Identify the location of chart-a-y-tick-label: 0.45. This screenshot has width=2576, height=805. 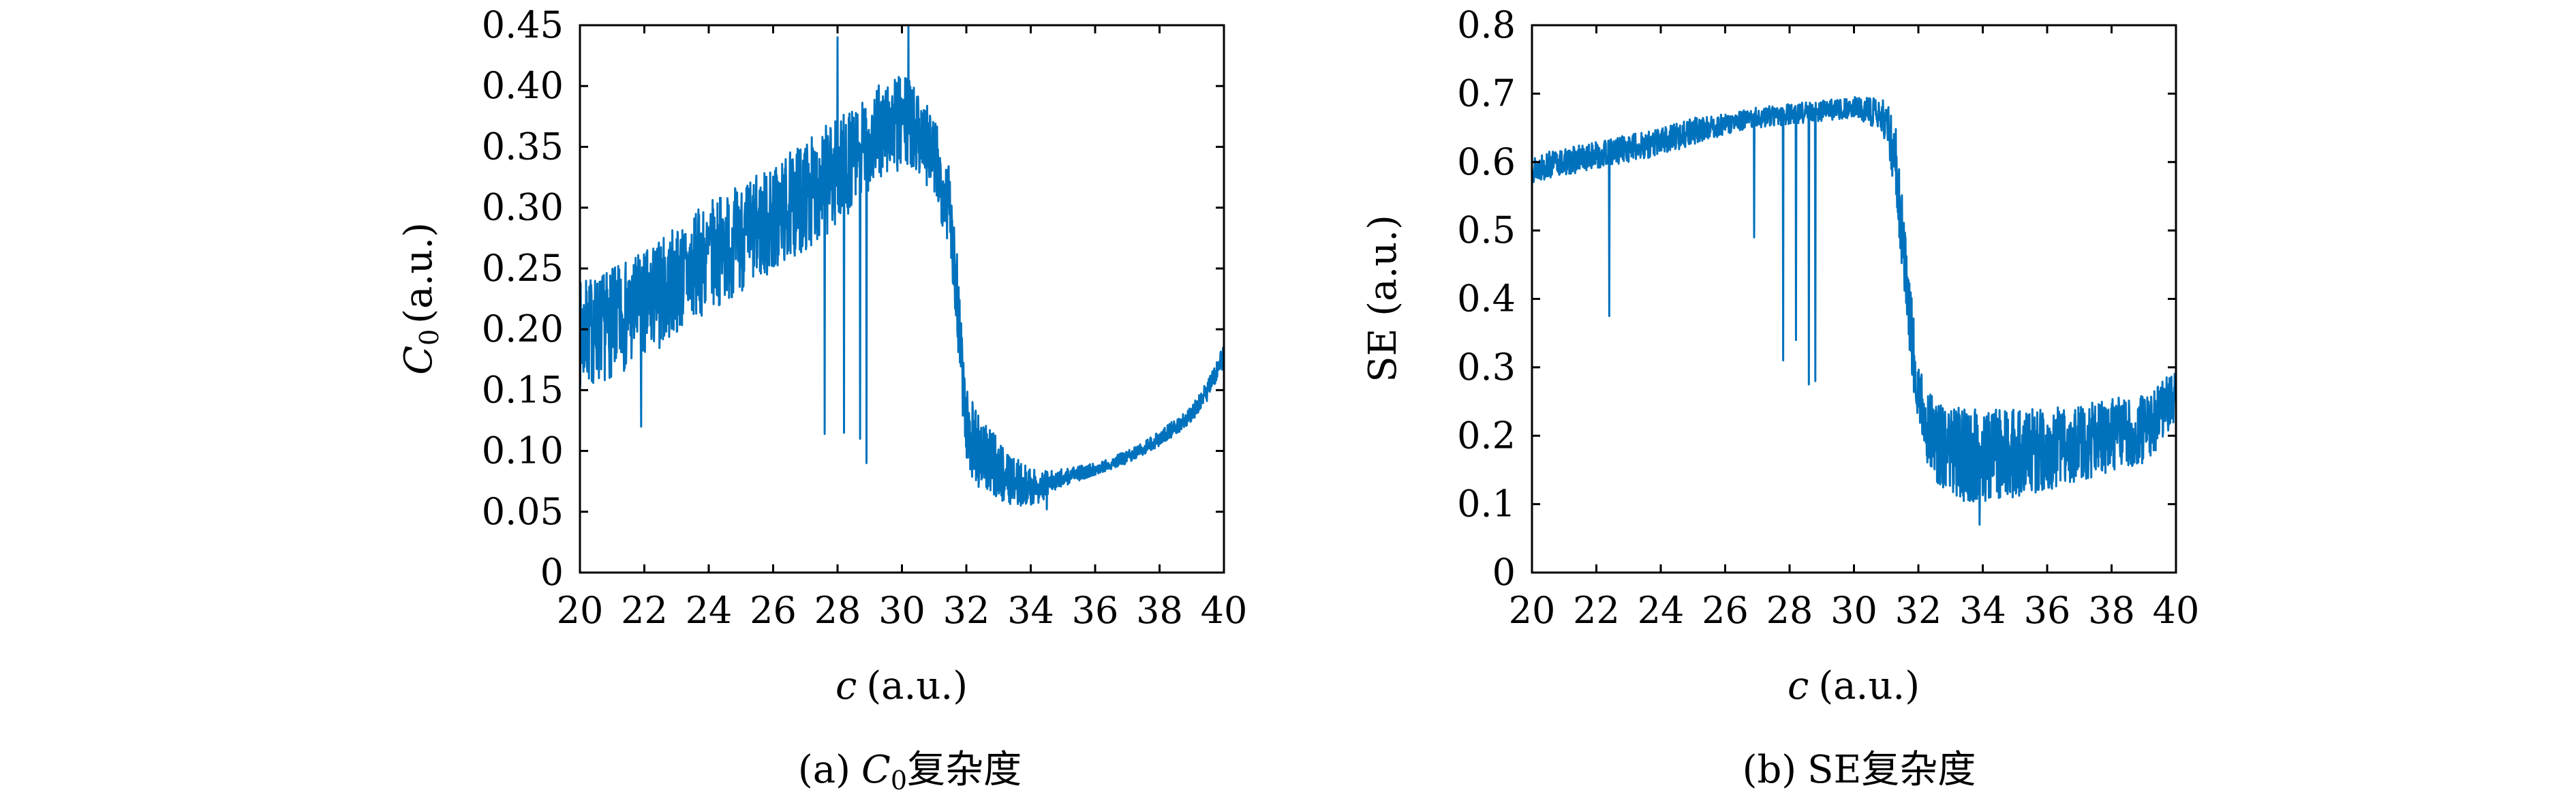
(523, 24).